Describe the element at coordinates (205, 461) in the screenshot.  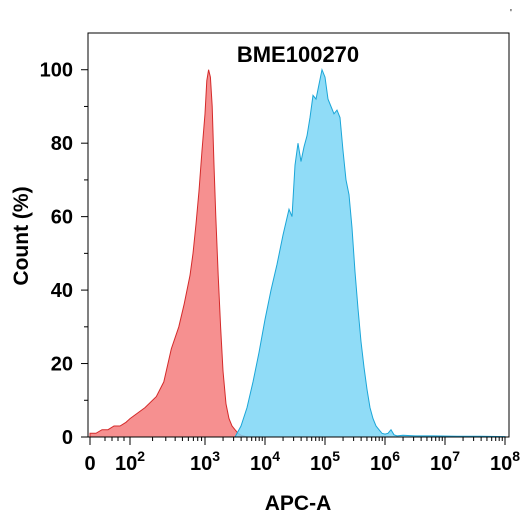
I see `x-tick-label: 10³` at that location.